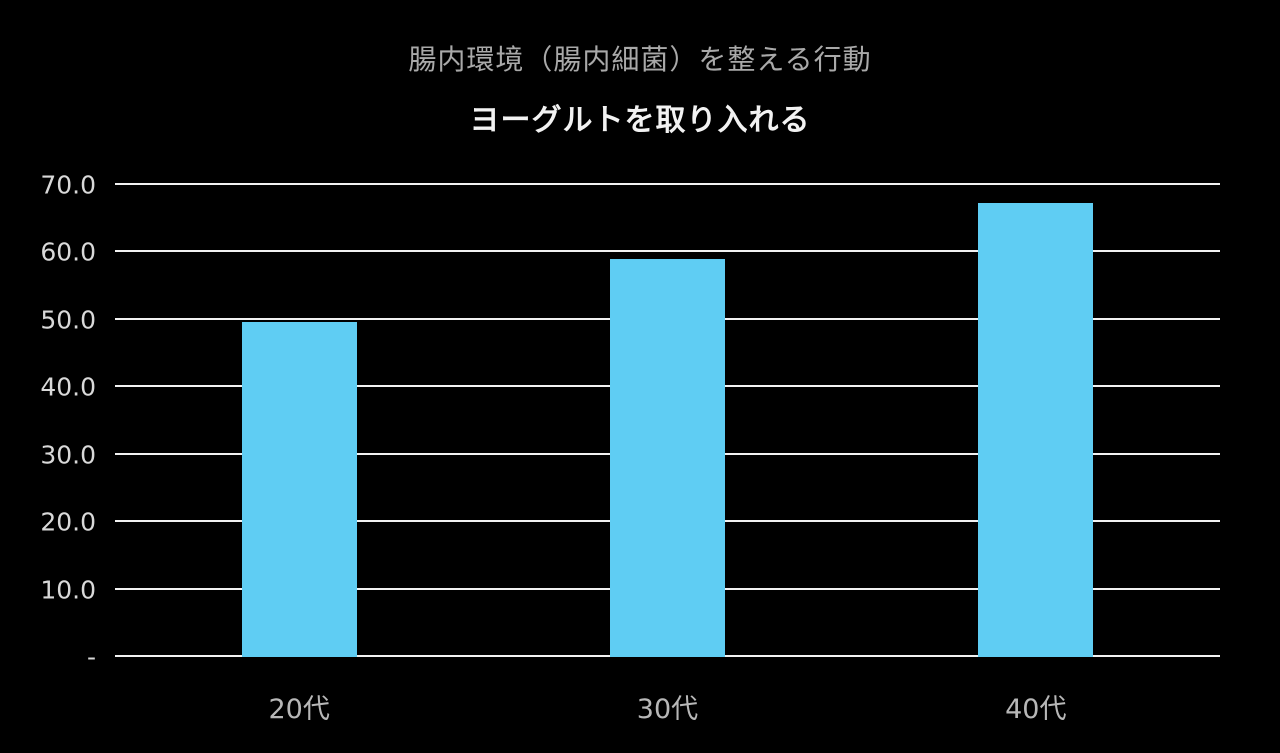 The width and height of the screenshot is (1280, 753). What do you see at coordinates (68, 522) in the screenshot?
I see `y-tick-label: 20.0` at bounding box center [68, 522].